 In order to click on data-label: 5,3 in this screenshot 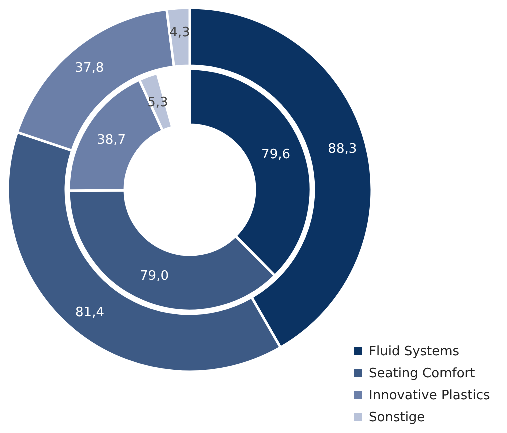, I will do `click(158, 103)`.